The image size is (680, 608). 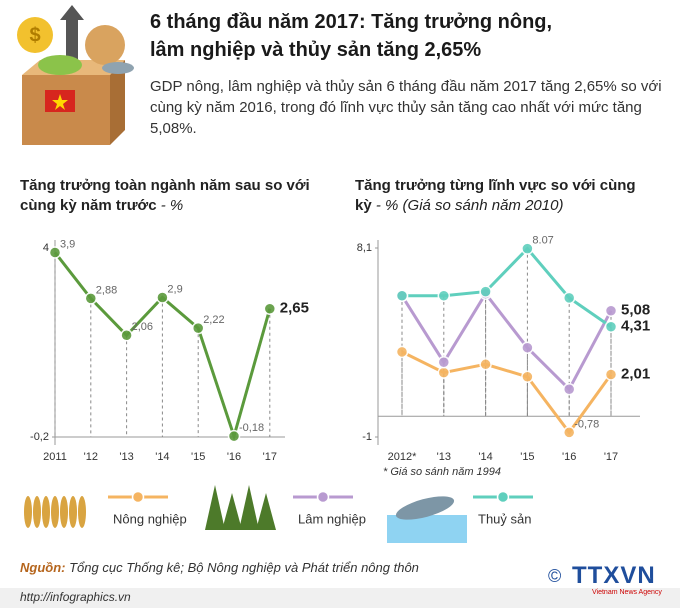 What do you see at coordinates (627, 592) in the screenshot?
I see `logo-sub: Vietnam News Agency` at bounding box center [627, 592].